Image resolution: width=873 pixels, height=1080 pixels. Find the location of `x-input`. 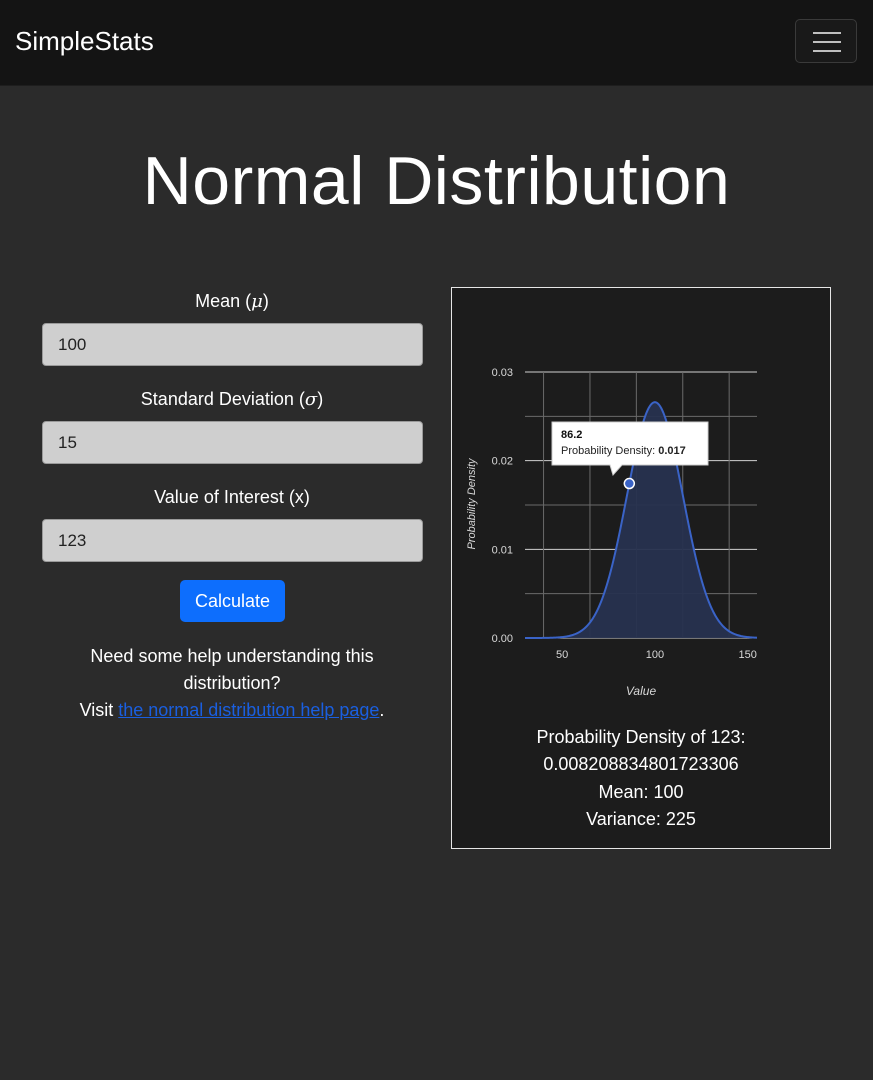

x-input is located at coordinates (232, 540).